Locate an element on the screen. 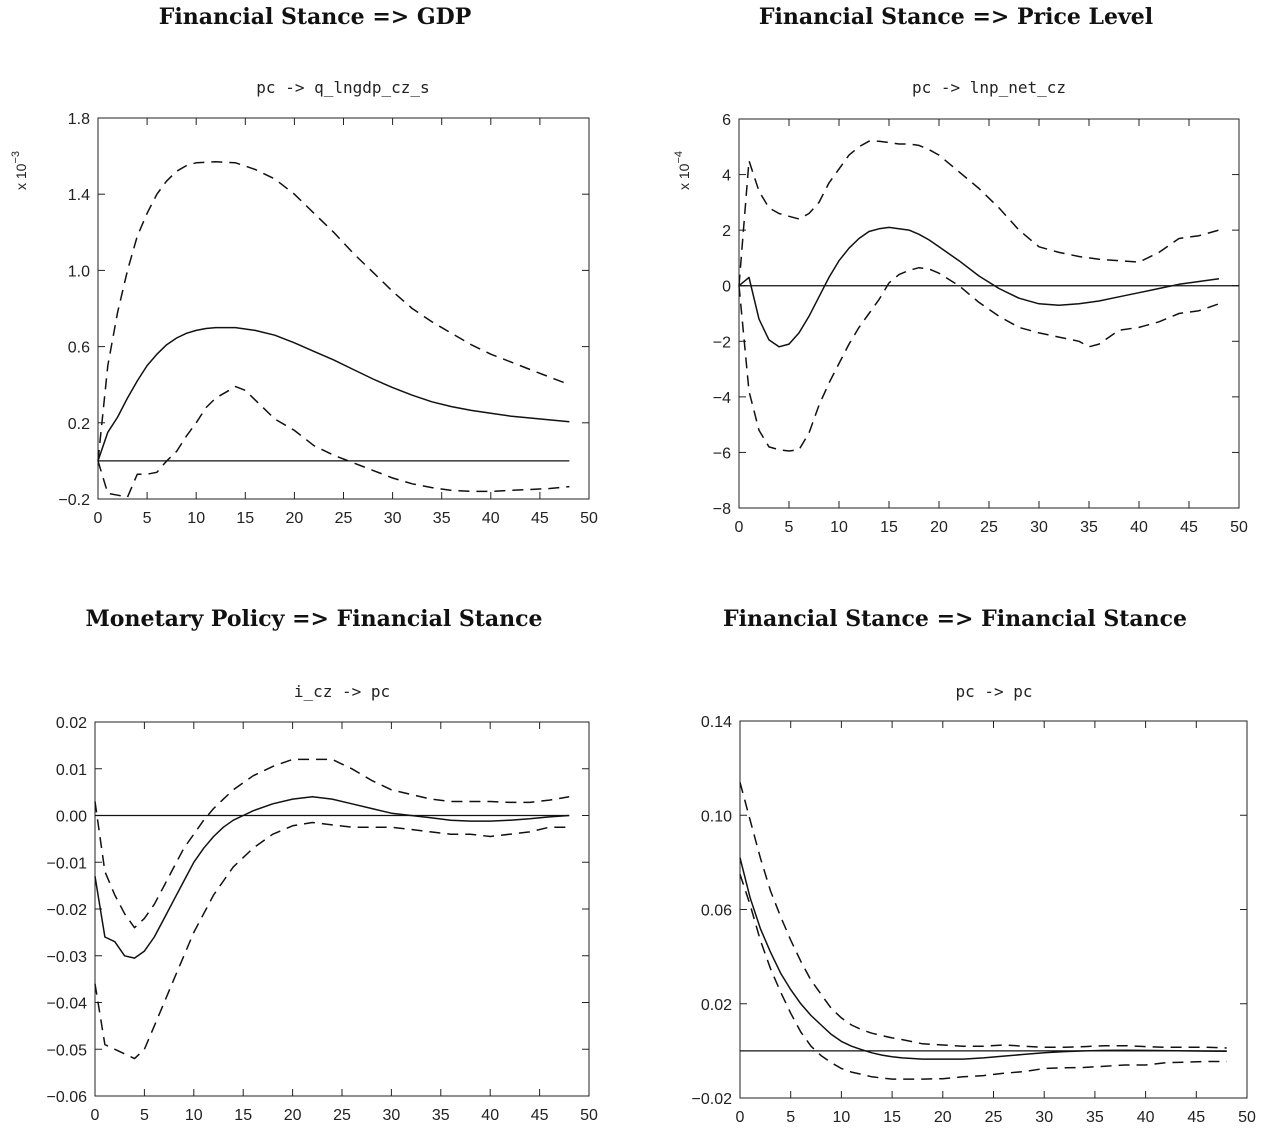 The image size is (1267, 1132). panel-heading: Monetary Policy => Financial Stance is located at coordinates (314, 619).